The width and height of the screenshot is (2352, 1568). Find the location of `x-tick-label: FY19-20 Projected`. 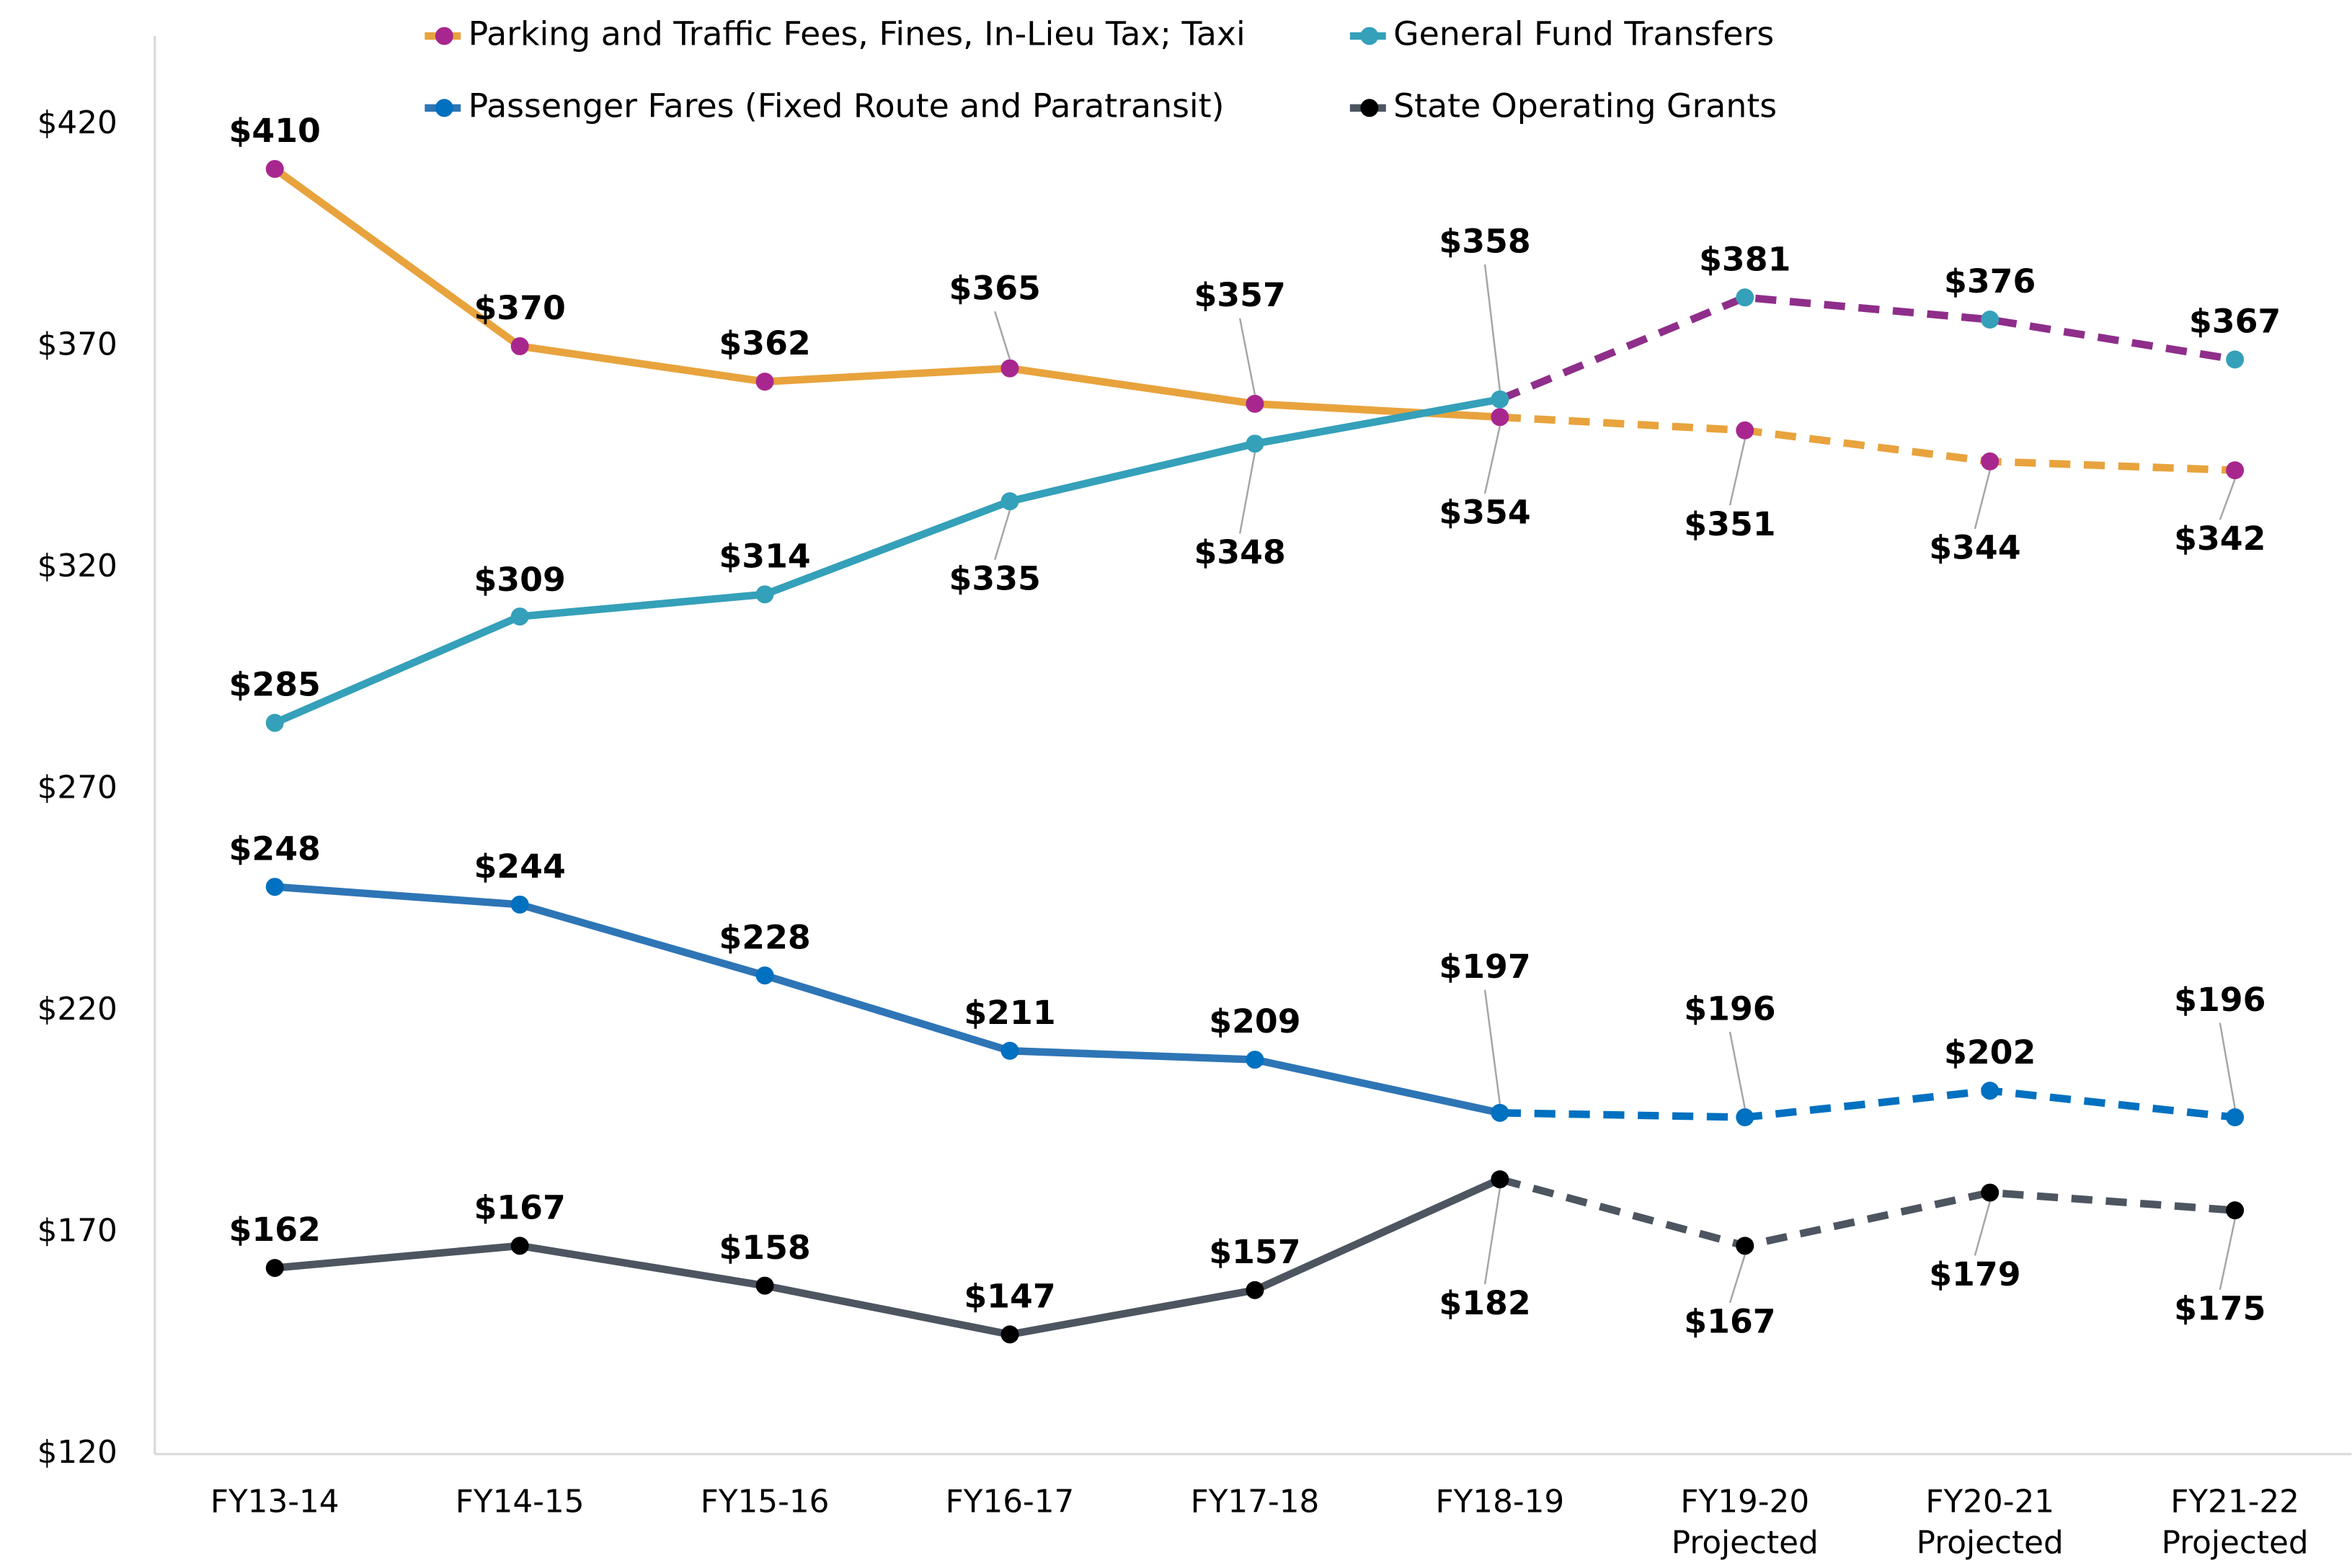

x-tick-label: FY19-20 Projected is located at coordinates (1745, 1523).